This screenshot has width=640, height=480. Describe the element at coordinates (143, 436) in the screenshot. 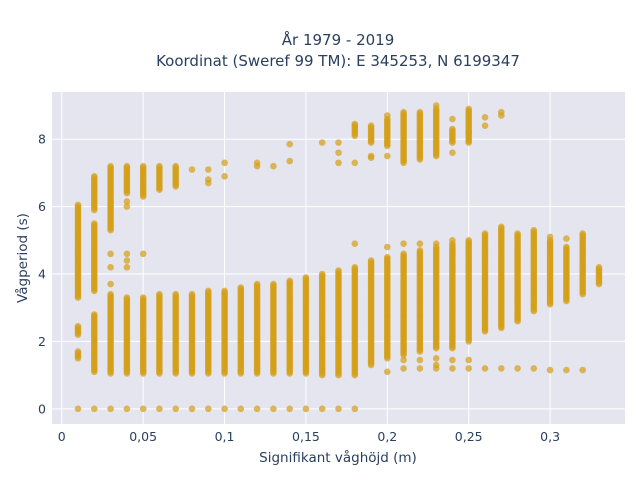

I see `x-tick-label: 0,05` at that location.